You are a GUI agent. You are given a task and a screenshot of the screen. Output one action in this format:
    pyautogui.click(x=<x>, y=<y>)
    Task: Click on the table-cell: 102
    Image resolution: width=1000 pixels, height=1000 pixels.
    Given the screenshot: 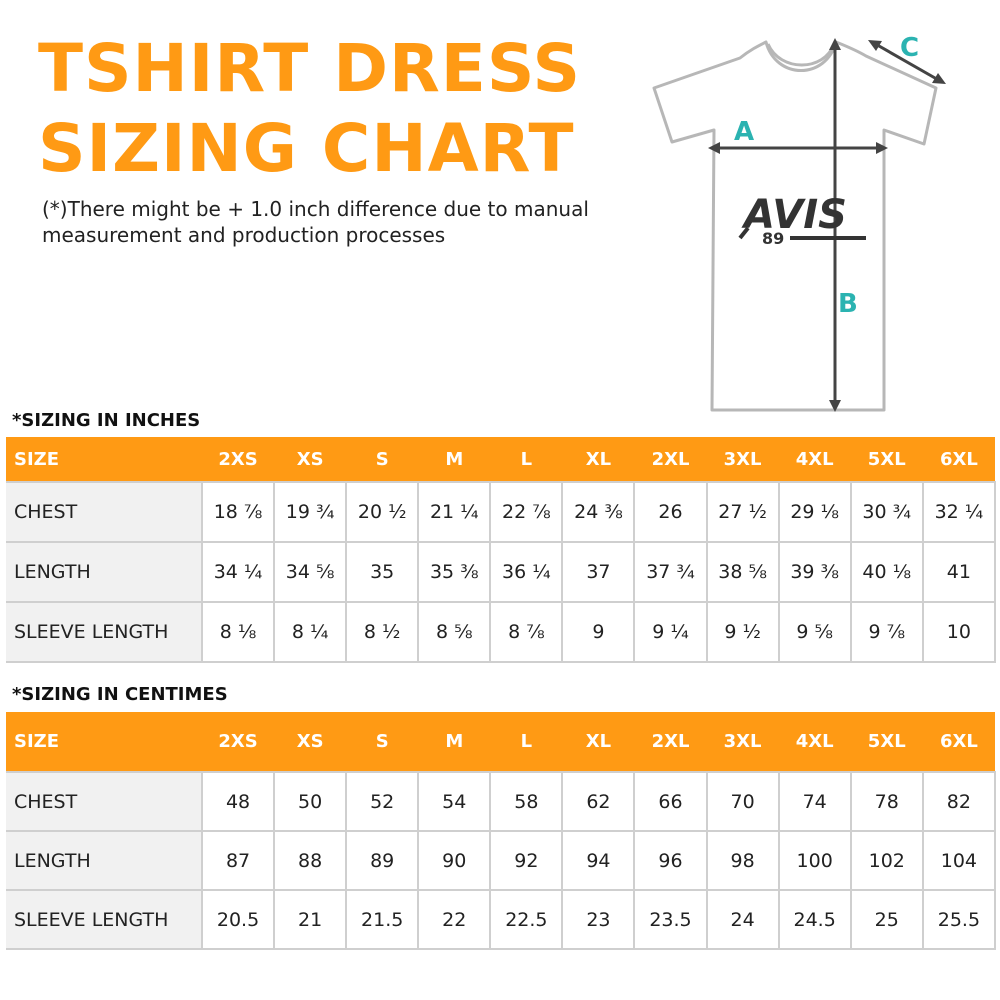 What is the action you would take?
    pyautogui.click(x=886, y=860)
    